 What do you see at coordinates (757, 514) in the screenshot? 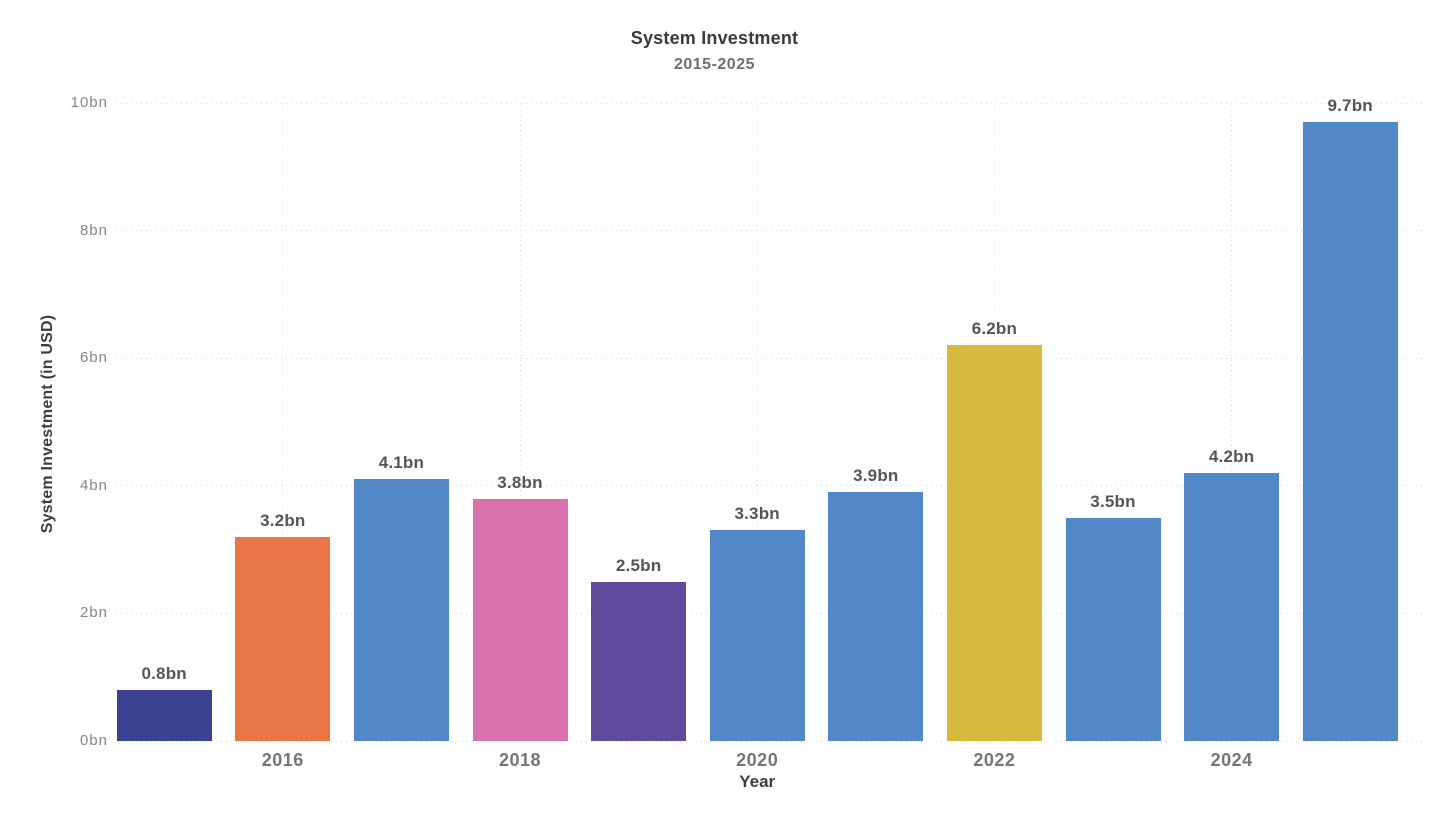
I see `bar-value-label-2020: 3.3bn` at bounding box center [757, 514].